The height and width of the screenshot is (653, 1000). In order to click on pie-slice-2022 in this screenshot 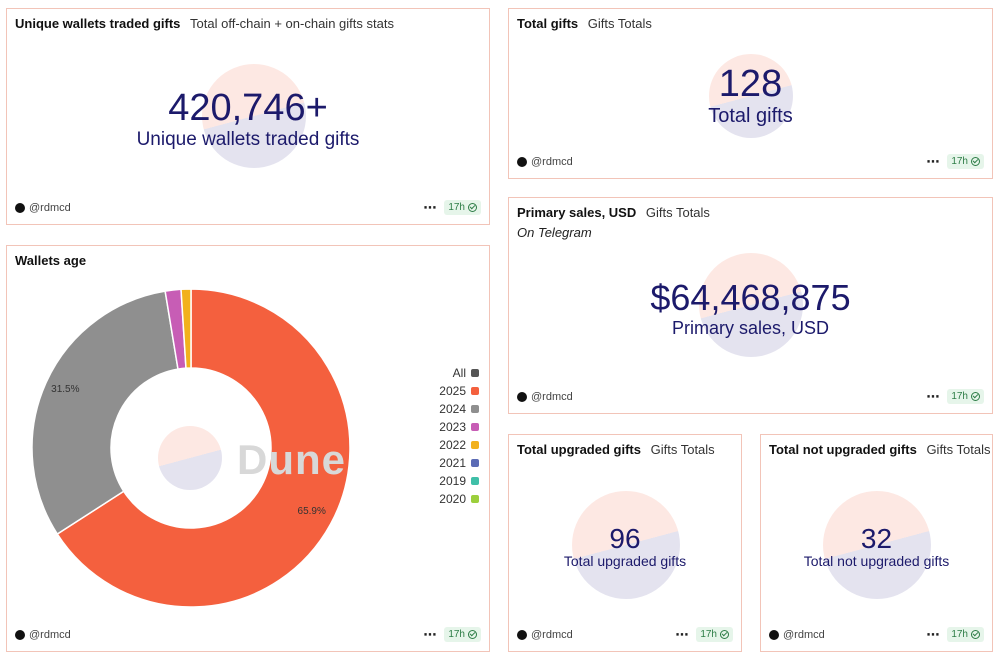, I will do `click(186, 328)`.